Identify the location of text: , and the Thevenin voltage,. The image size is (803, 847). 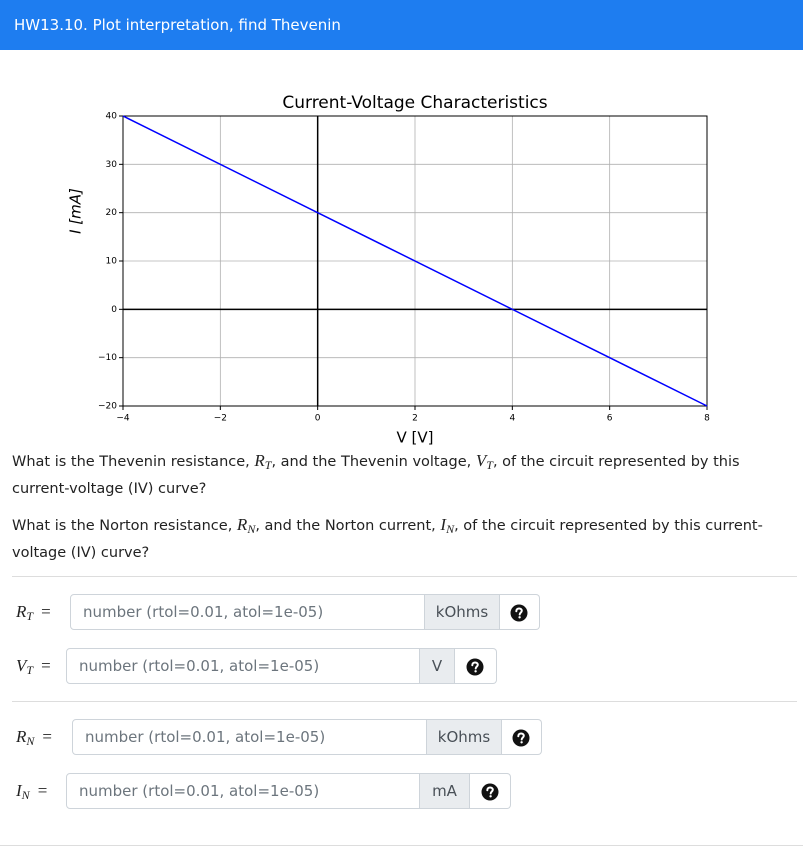
(373, 462).